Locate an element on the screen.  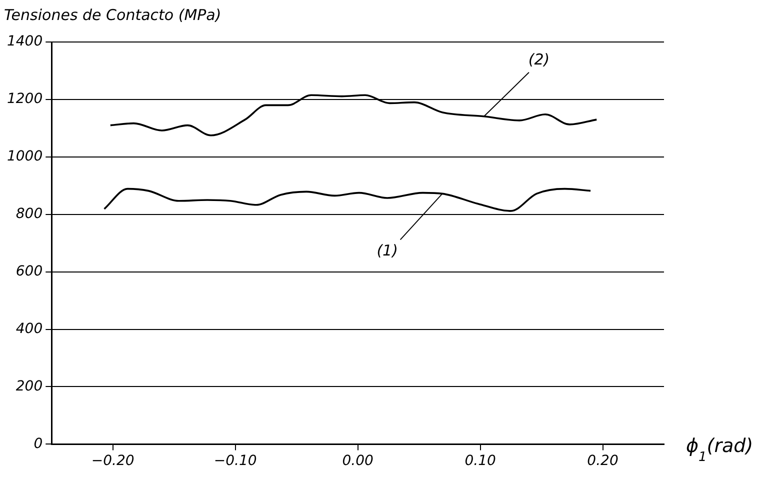
chart-title: Tensiones de Contacto (MPa) is located at coordinates (113, 15).